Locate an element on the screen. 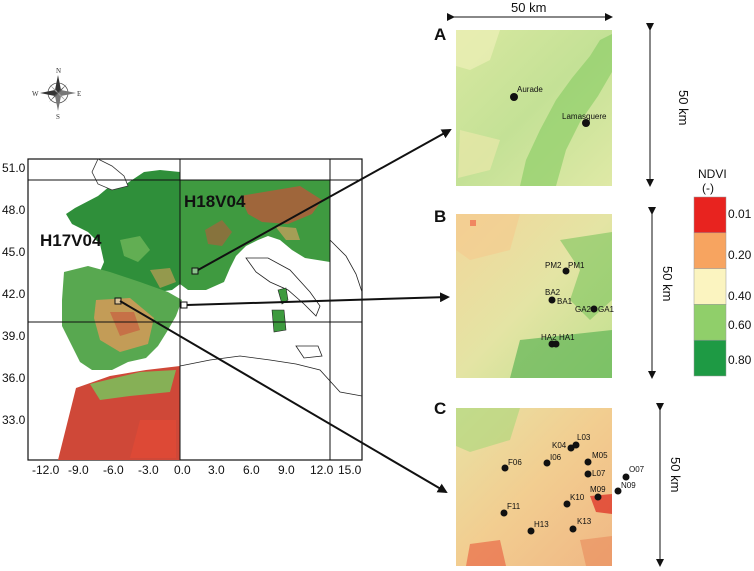 This screenshot has width=754, height=571. legend-label: 0.01 is located at coordinates (740, 214).